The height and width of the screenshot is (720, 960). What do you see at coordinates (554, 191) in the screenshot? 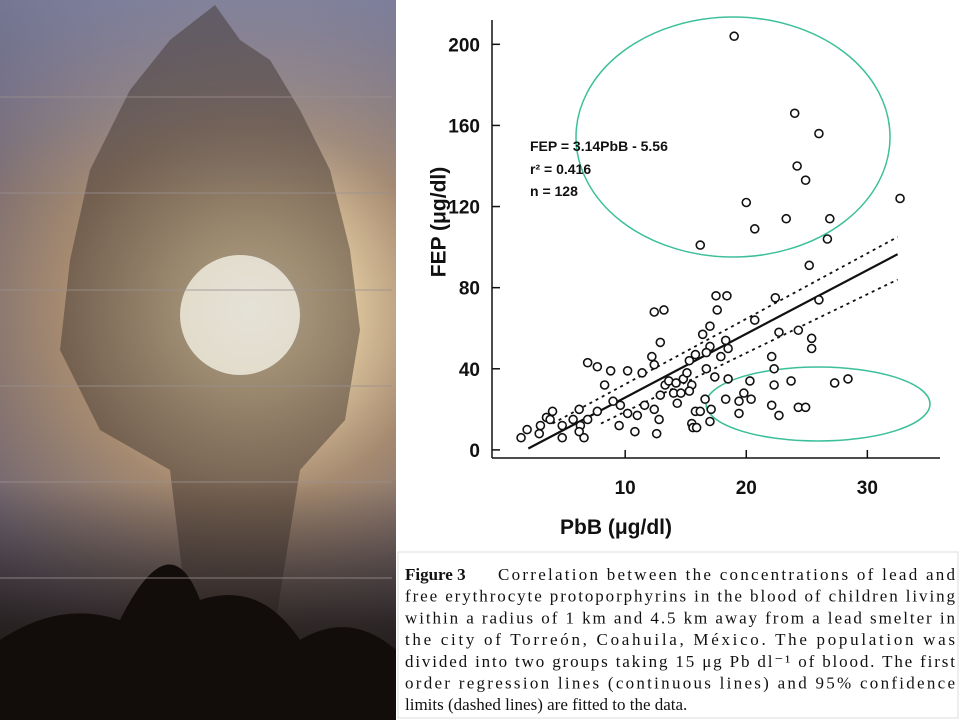
I see `annotation: n = 128` at bounding box center [554, 191].